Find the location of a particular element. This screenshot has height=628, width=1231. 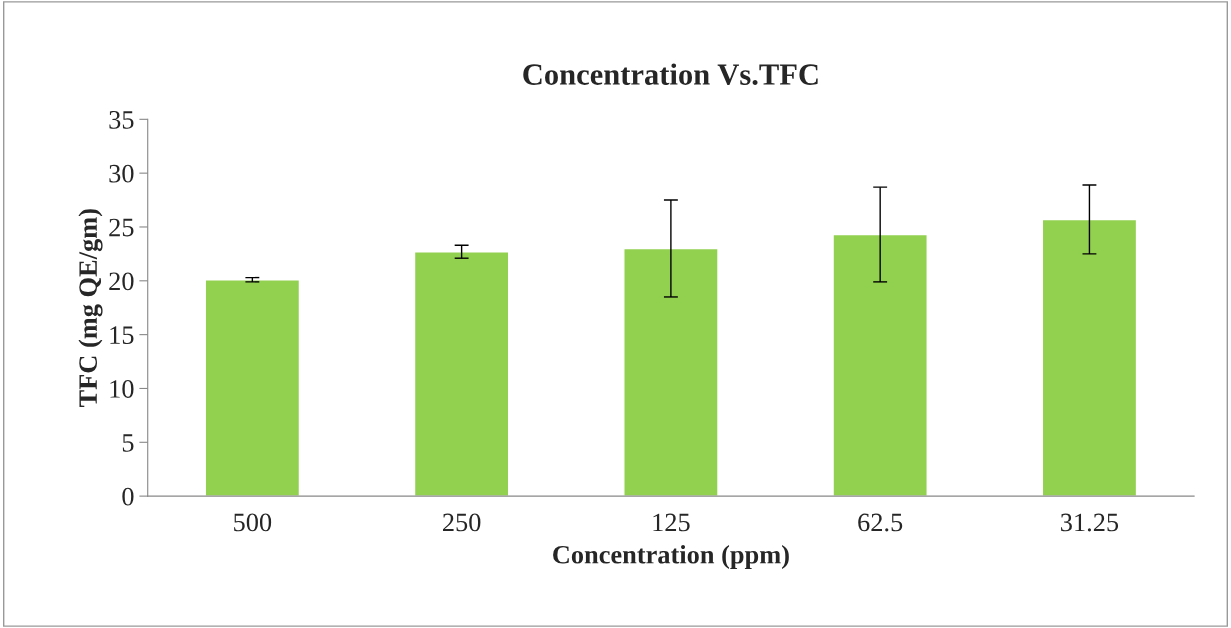

x-axis-title: Concentration (ppm) is located at coordinates (671, 557).